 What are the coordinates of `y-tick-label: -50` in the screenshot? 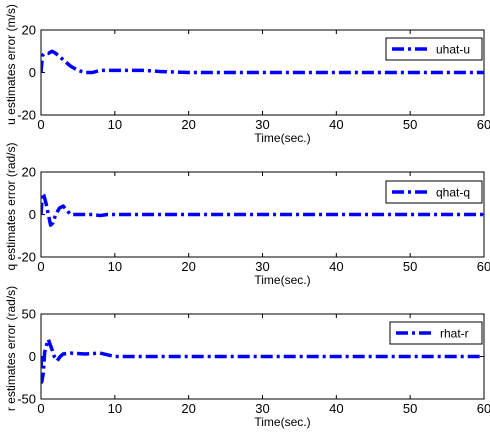 It's located at (26, 399).